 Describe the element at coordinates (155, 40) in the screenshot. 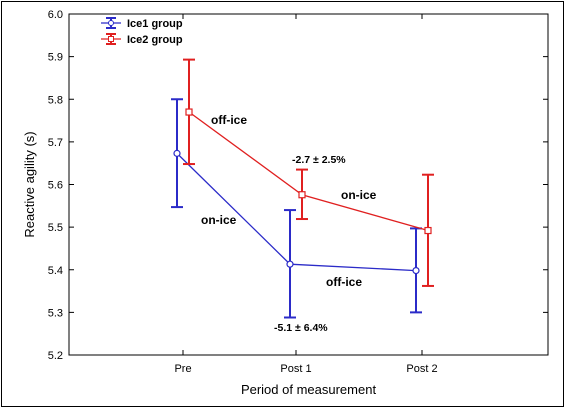

I see `legend-label: Ice2 group` at that location.